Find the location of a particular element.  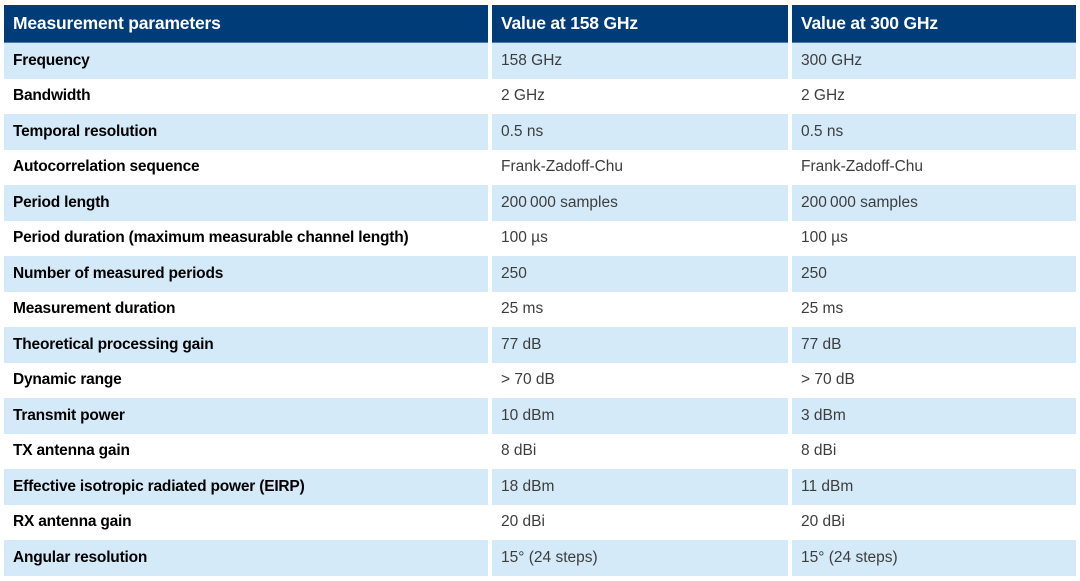

parameter-cell: TX antenna gain is located at coordinates (246, 451).